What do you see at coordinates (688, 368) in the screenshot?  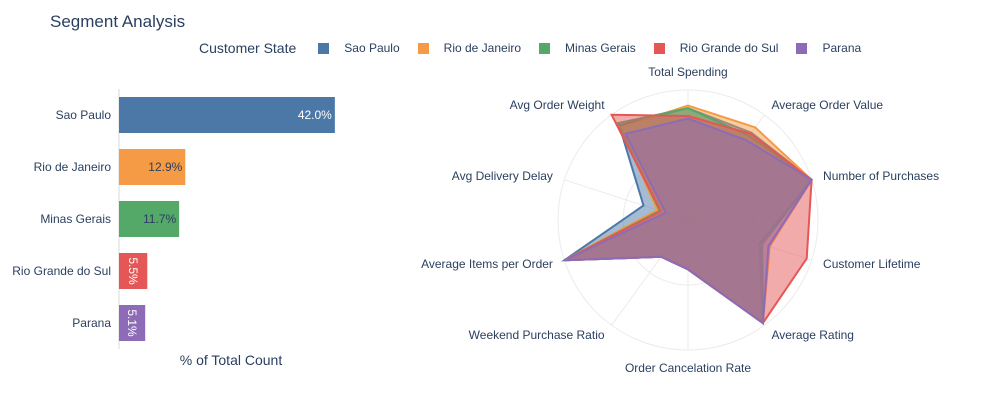 I see `radar-axis-label: Order Cancelation Rate` at bounding box center [688, 368].